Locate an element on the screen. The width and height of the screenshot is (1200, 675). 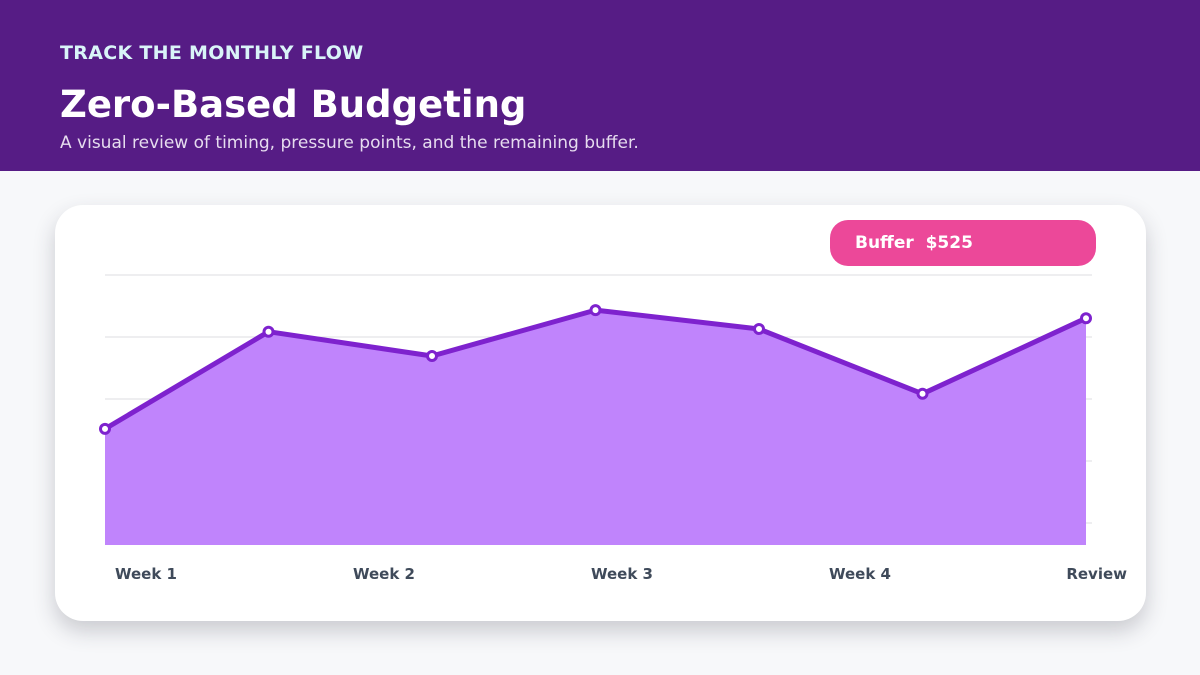
x-tick-label: Week 2 is located at coordinates (384, 574).